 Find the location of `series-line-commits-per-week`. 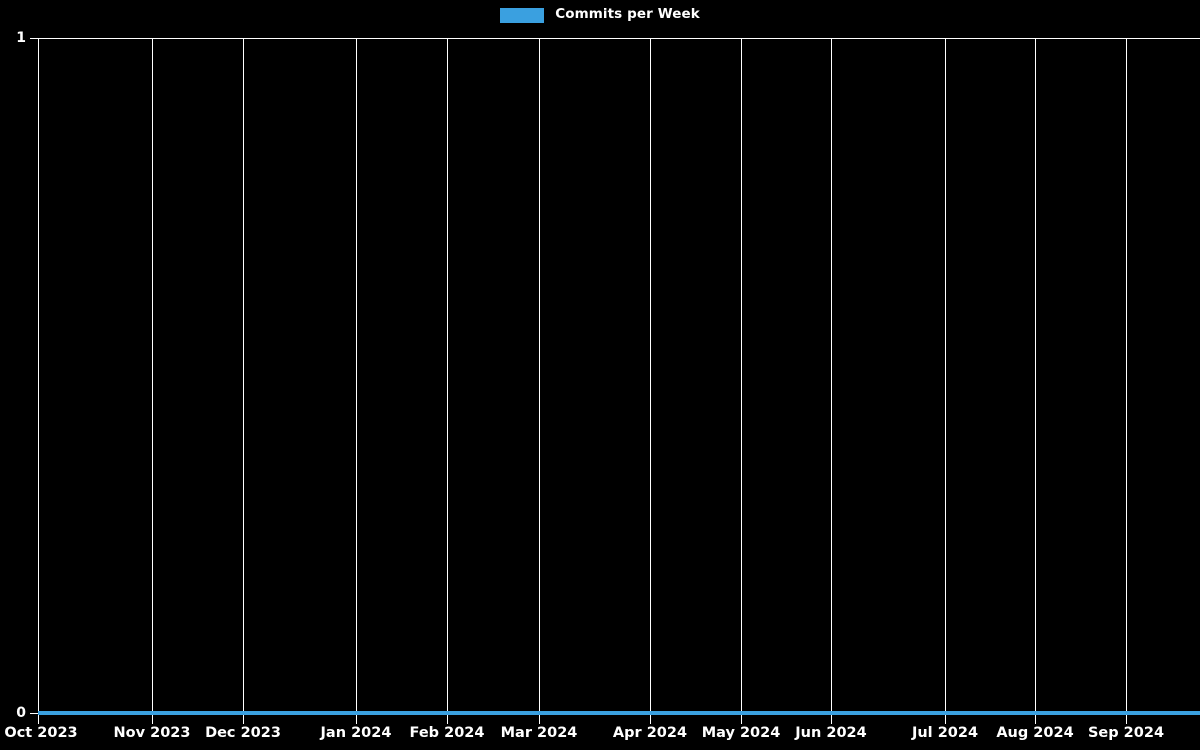

series-line-commits-per-week is located at coordinates (619, 713).